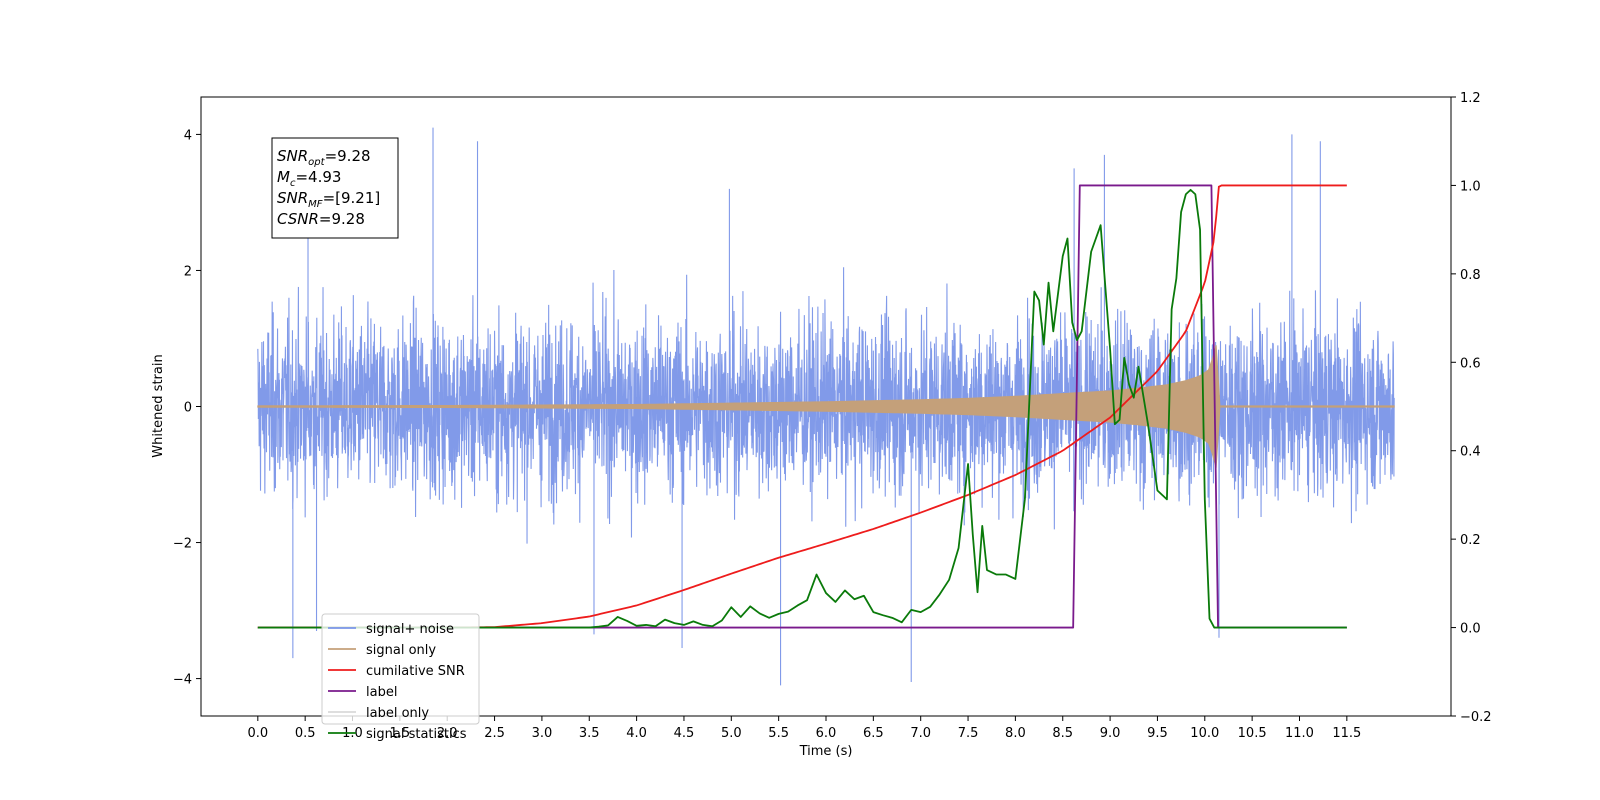  What do you see at coordinates (731, 733) in the screenshot?
I see `x-tick-label: 5.0` at bounding box center [731, 733].